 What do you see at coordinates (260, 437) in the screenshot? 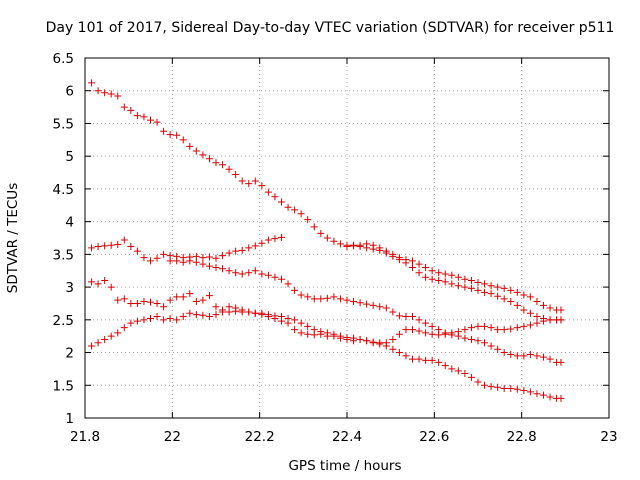
I see `x-tick-label: 22.2` at bounding box center [260, 437].